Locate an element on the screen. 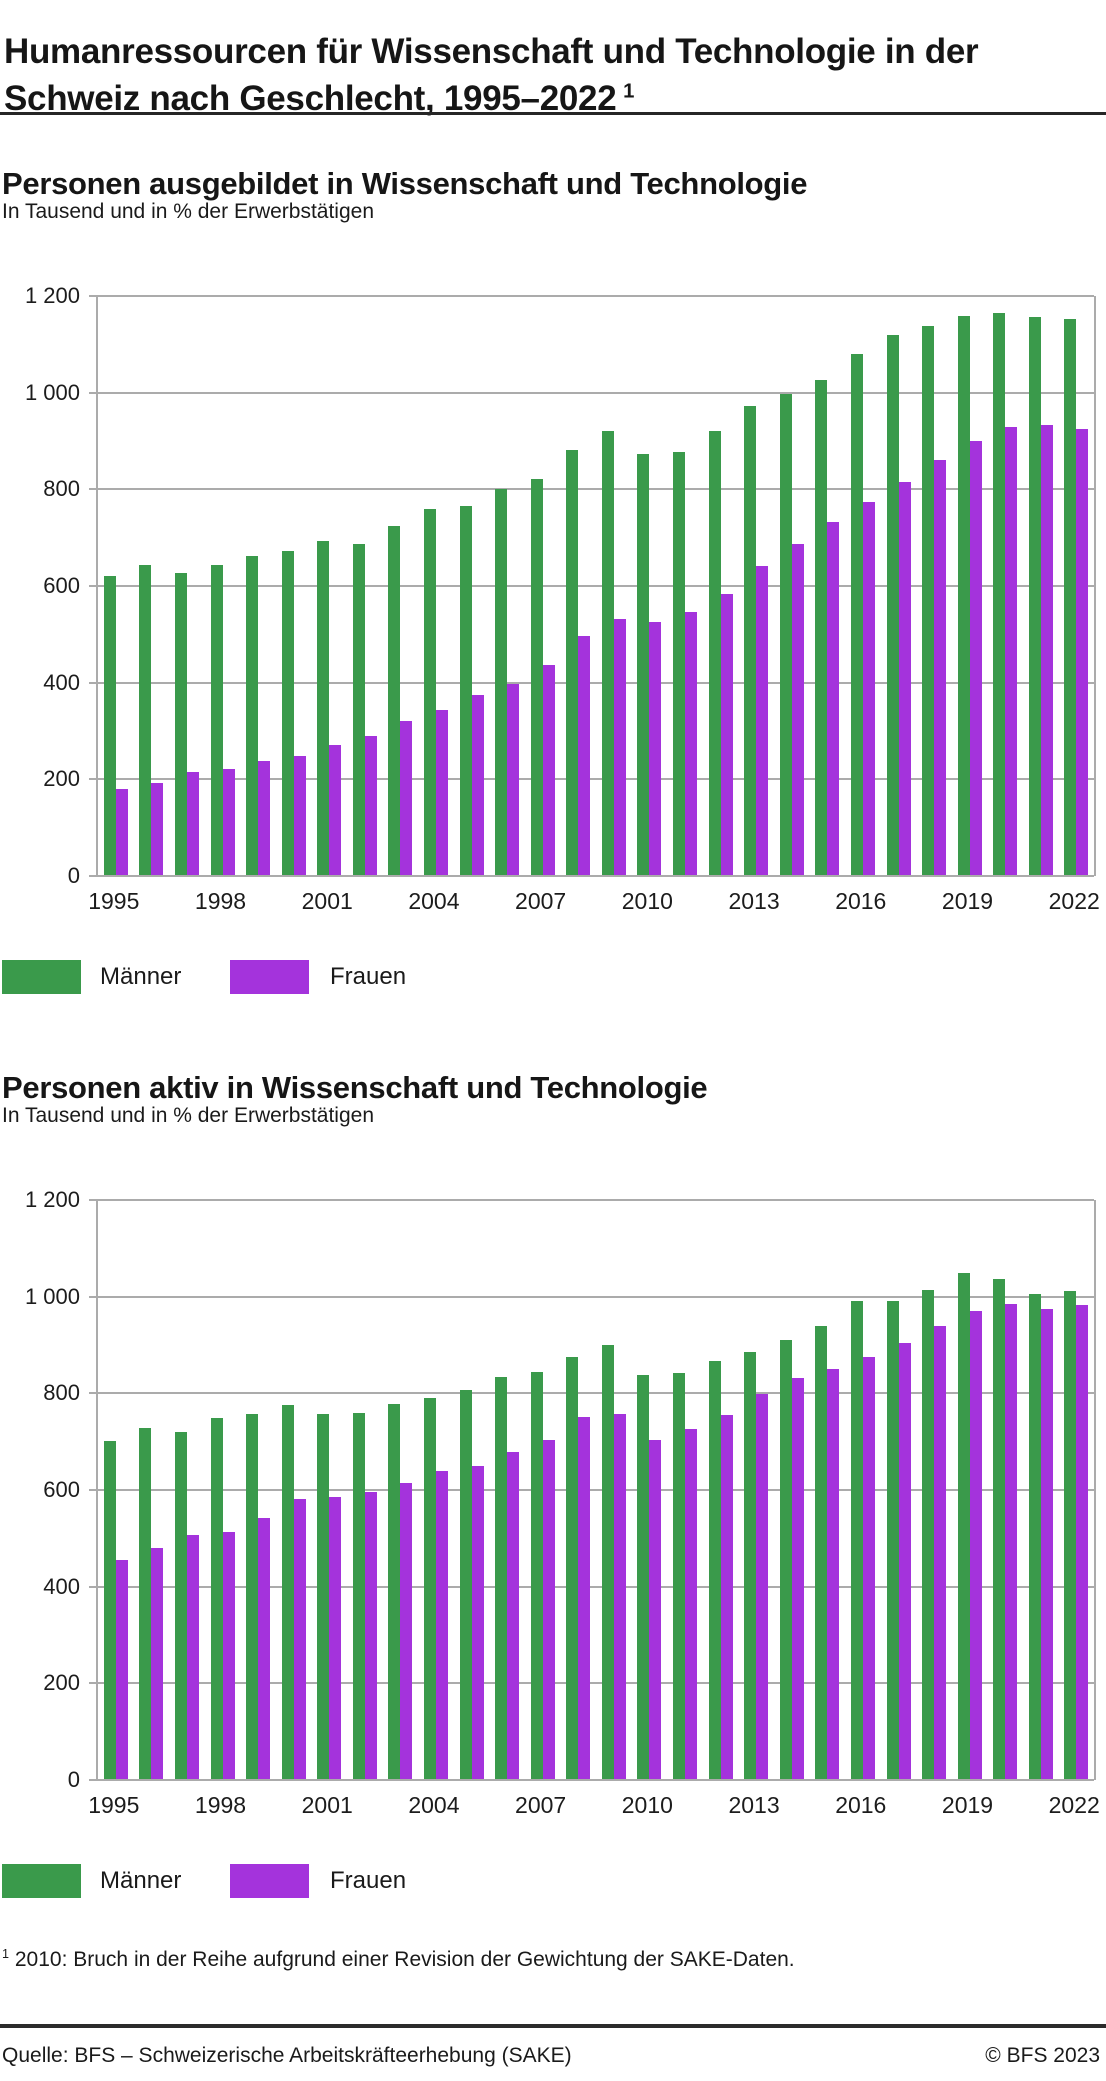  bar-2008-männer is located at coordinates (572, 1568).